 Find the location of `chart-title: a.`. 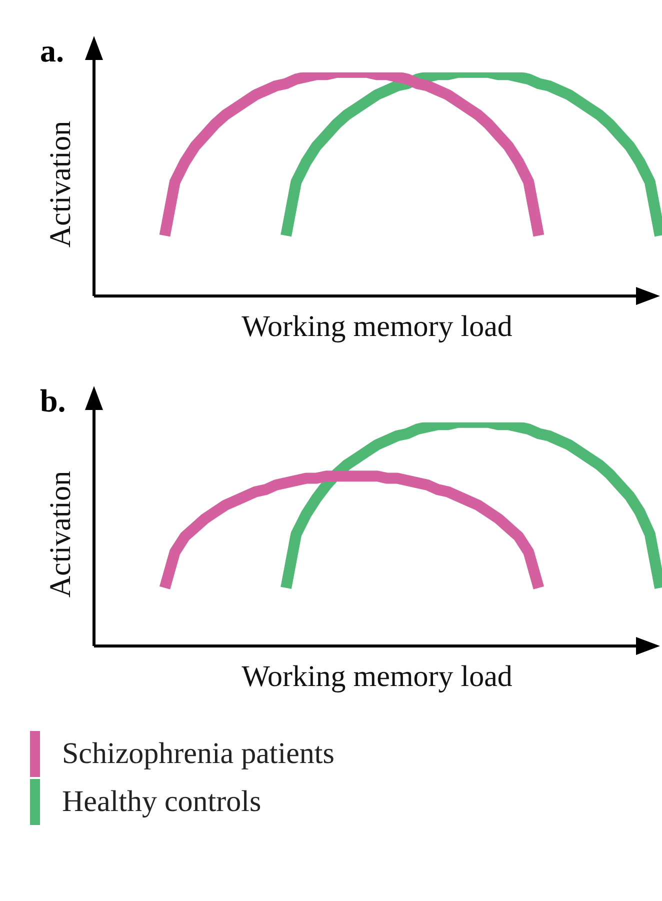

chart-title: a. is located at coordinates (52, 50).